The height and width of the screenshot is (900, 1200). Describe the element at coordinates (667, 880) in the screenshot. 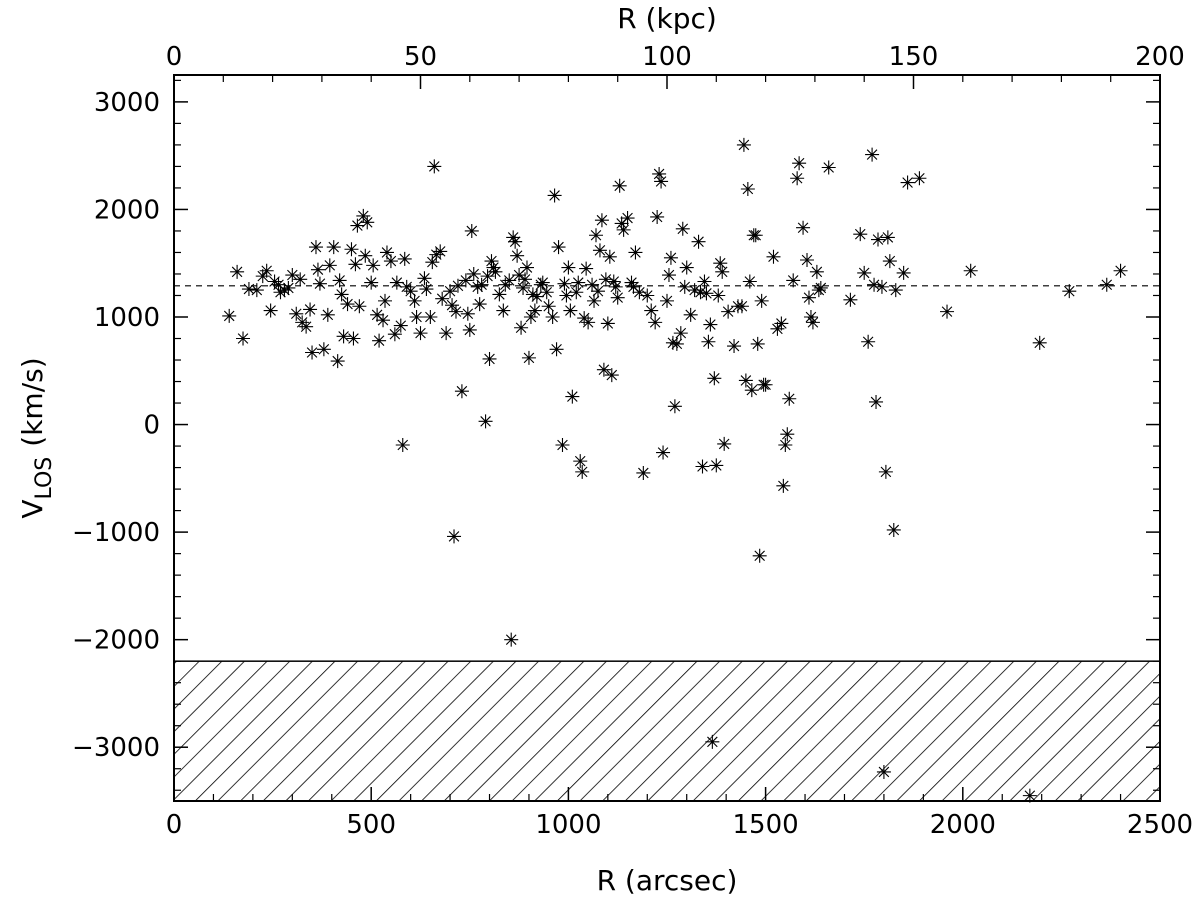

I see `x-axis-bottom-title: R (arcsec)` at that location.